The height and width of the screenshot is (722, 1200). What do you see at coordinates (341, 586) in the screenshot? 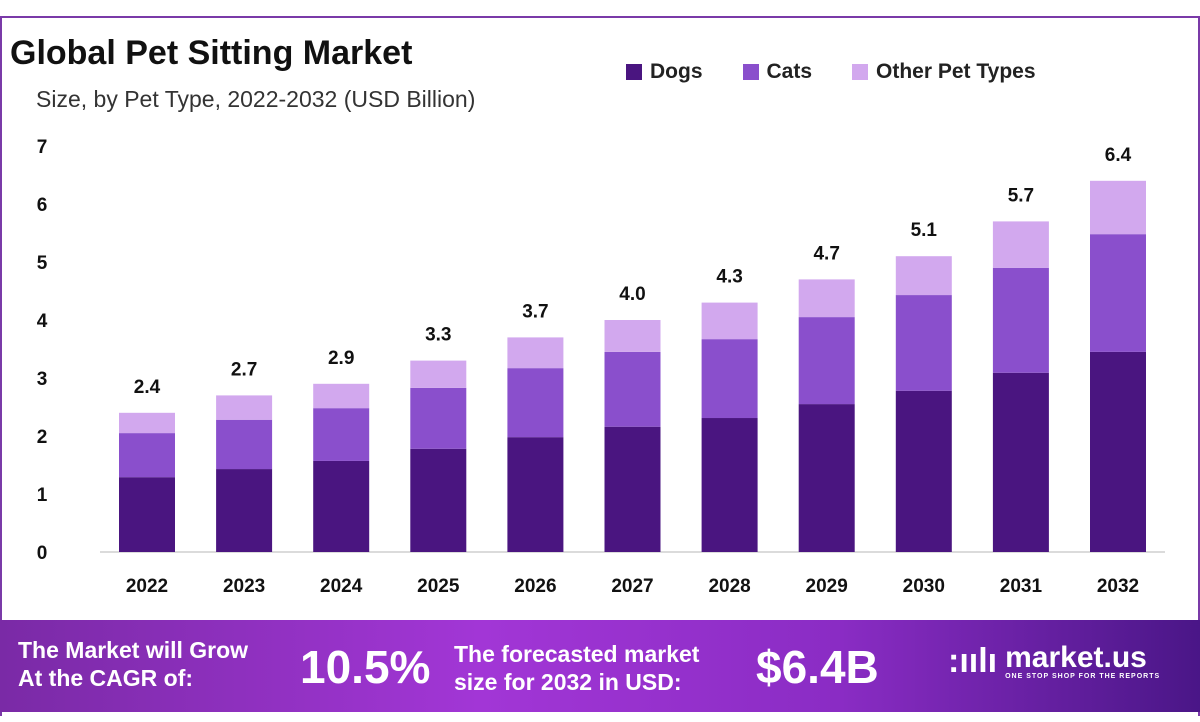
I see `x-tick-label: 2024` at bounding box center [341, 586].